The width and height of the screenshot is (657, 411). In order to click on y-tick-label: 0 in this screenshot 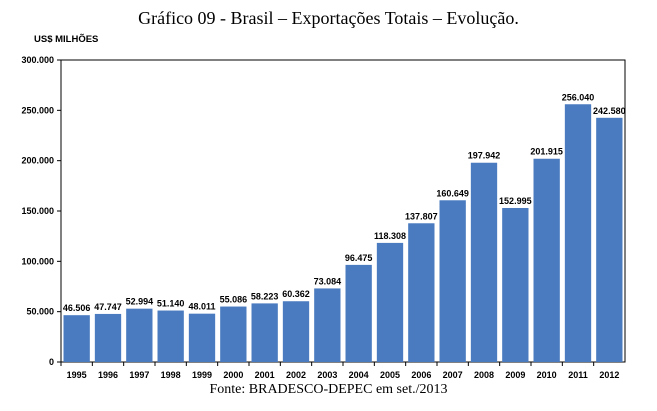, I will do `click(51, 362)`.